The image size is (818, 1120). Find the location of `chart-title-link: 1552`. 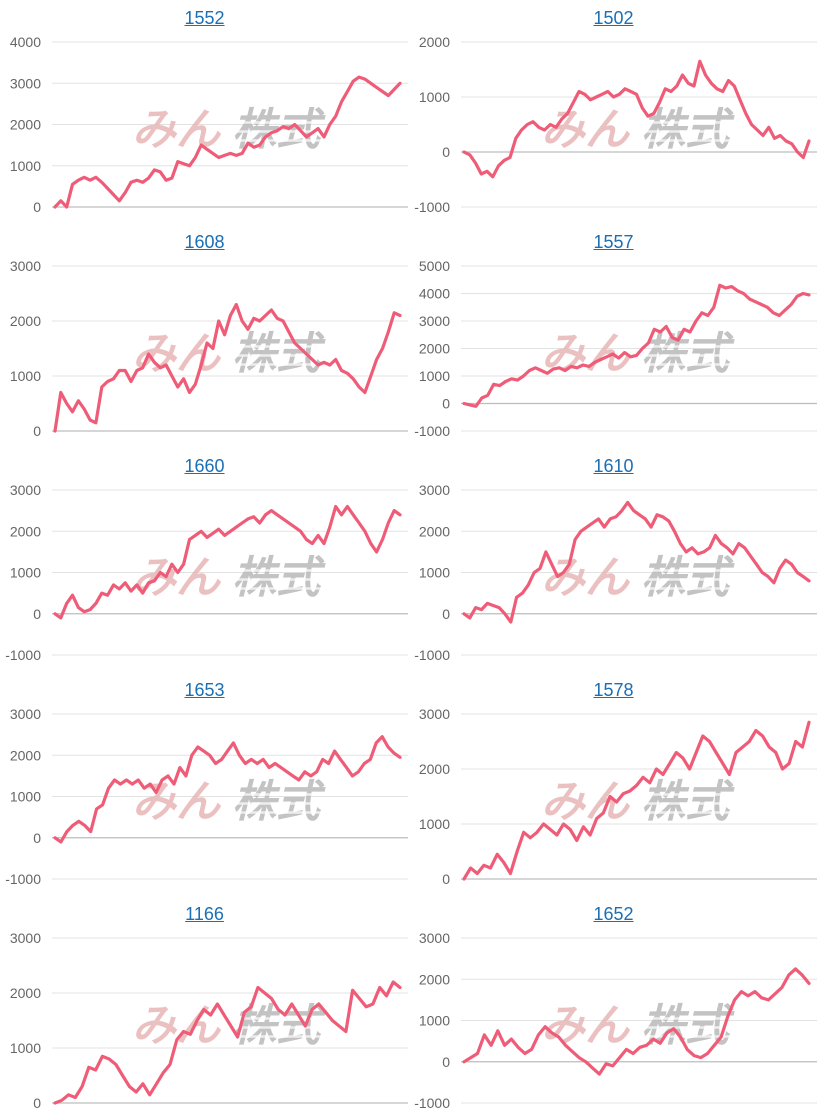

chart-title-link: 1552 is located at coordinates (204, 18).